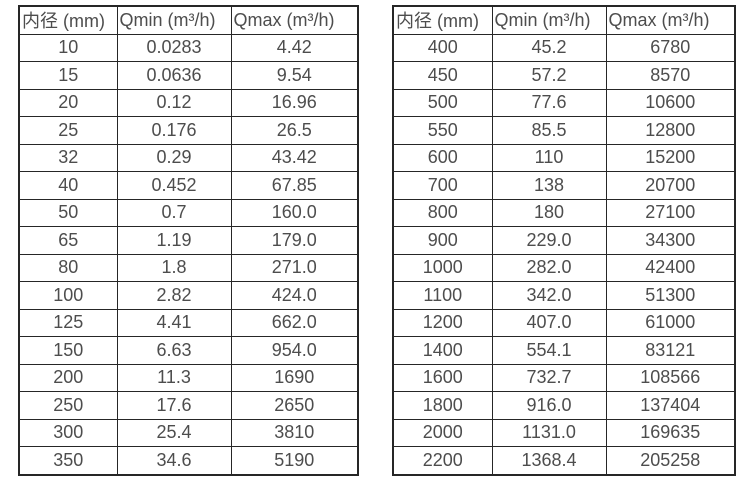 The image size is (750, 483). Describe the element at coordinates (670, 102) in the screenshot. I see `qmax-cell: 10600` at that location.